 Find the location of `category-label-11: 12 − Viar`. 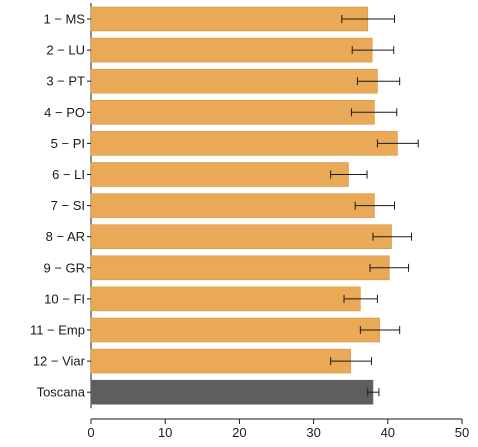

category-label-11: 12 − Viar is located at coordinates (59, 361).